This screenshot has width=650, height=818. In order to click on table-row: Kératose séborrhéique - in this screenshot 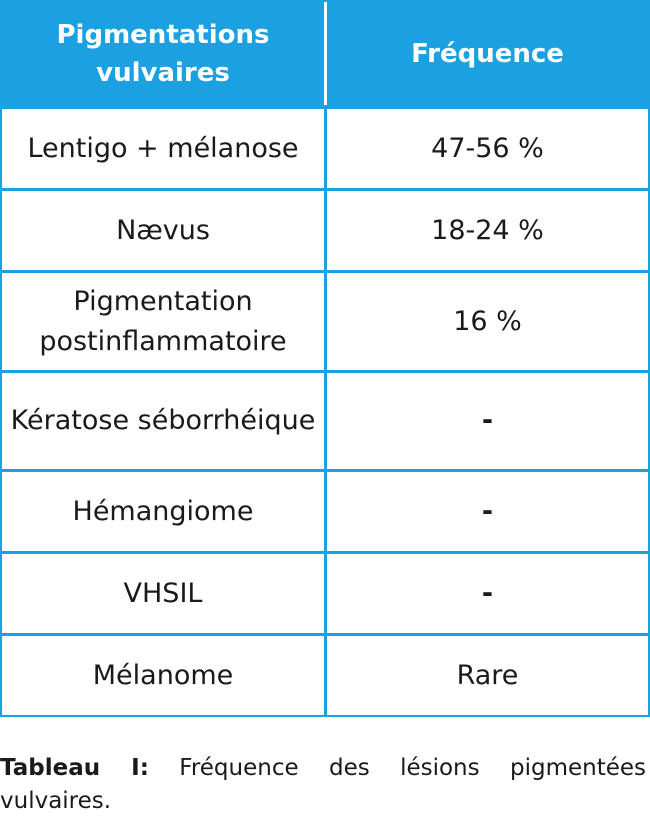, I will do `click(325, 419)`.